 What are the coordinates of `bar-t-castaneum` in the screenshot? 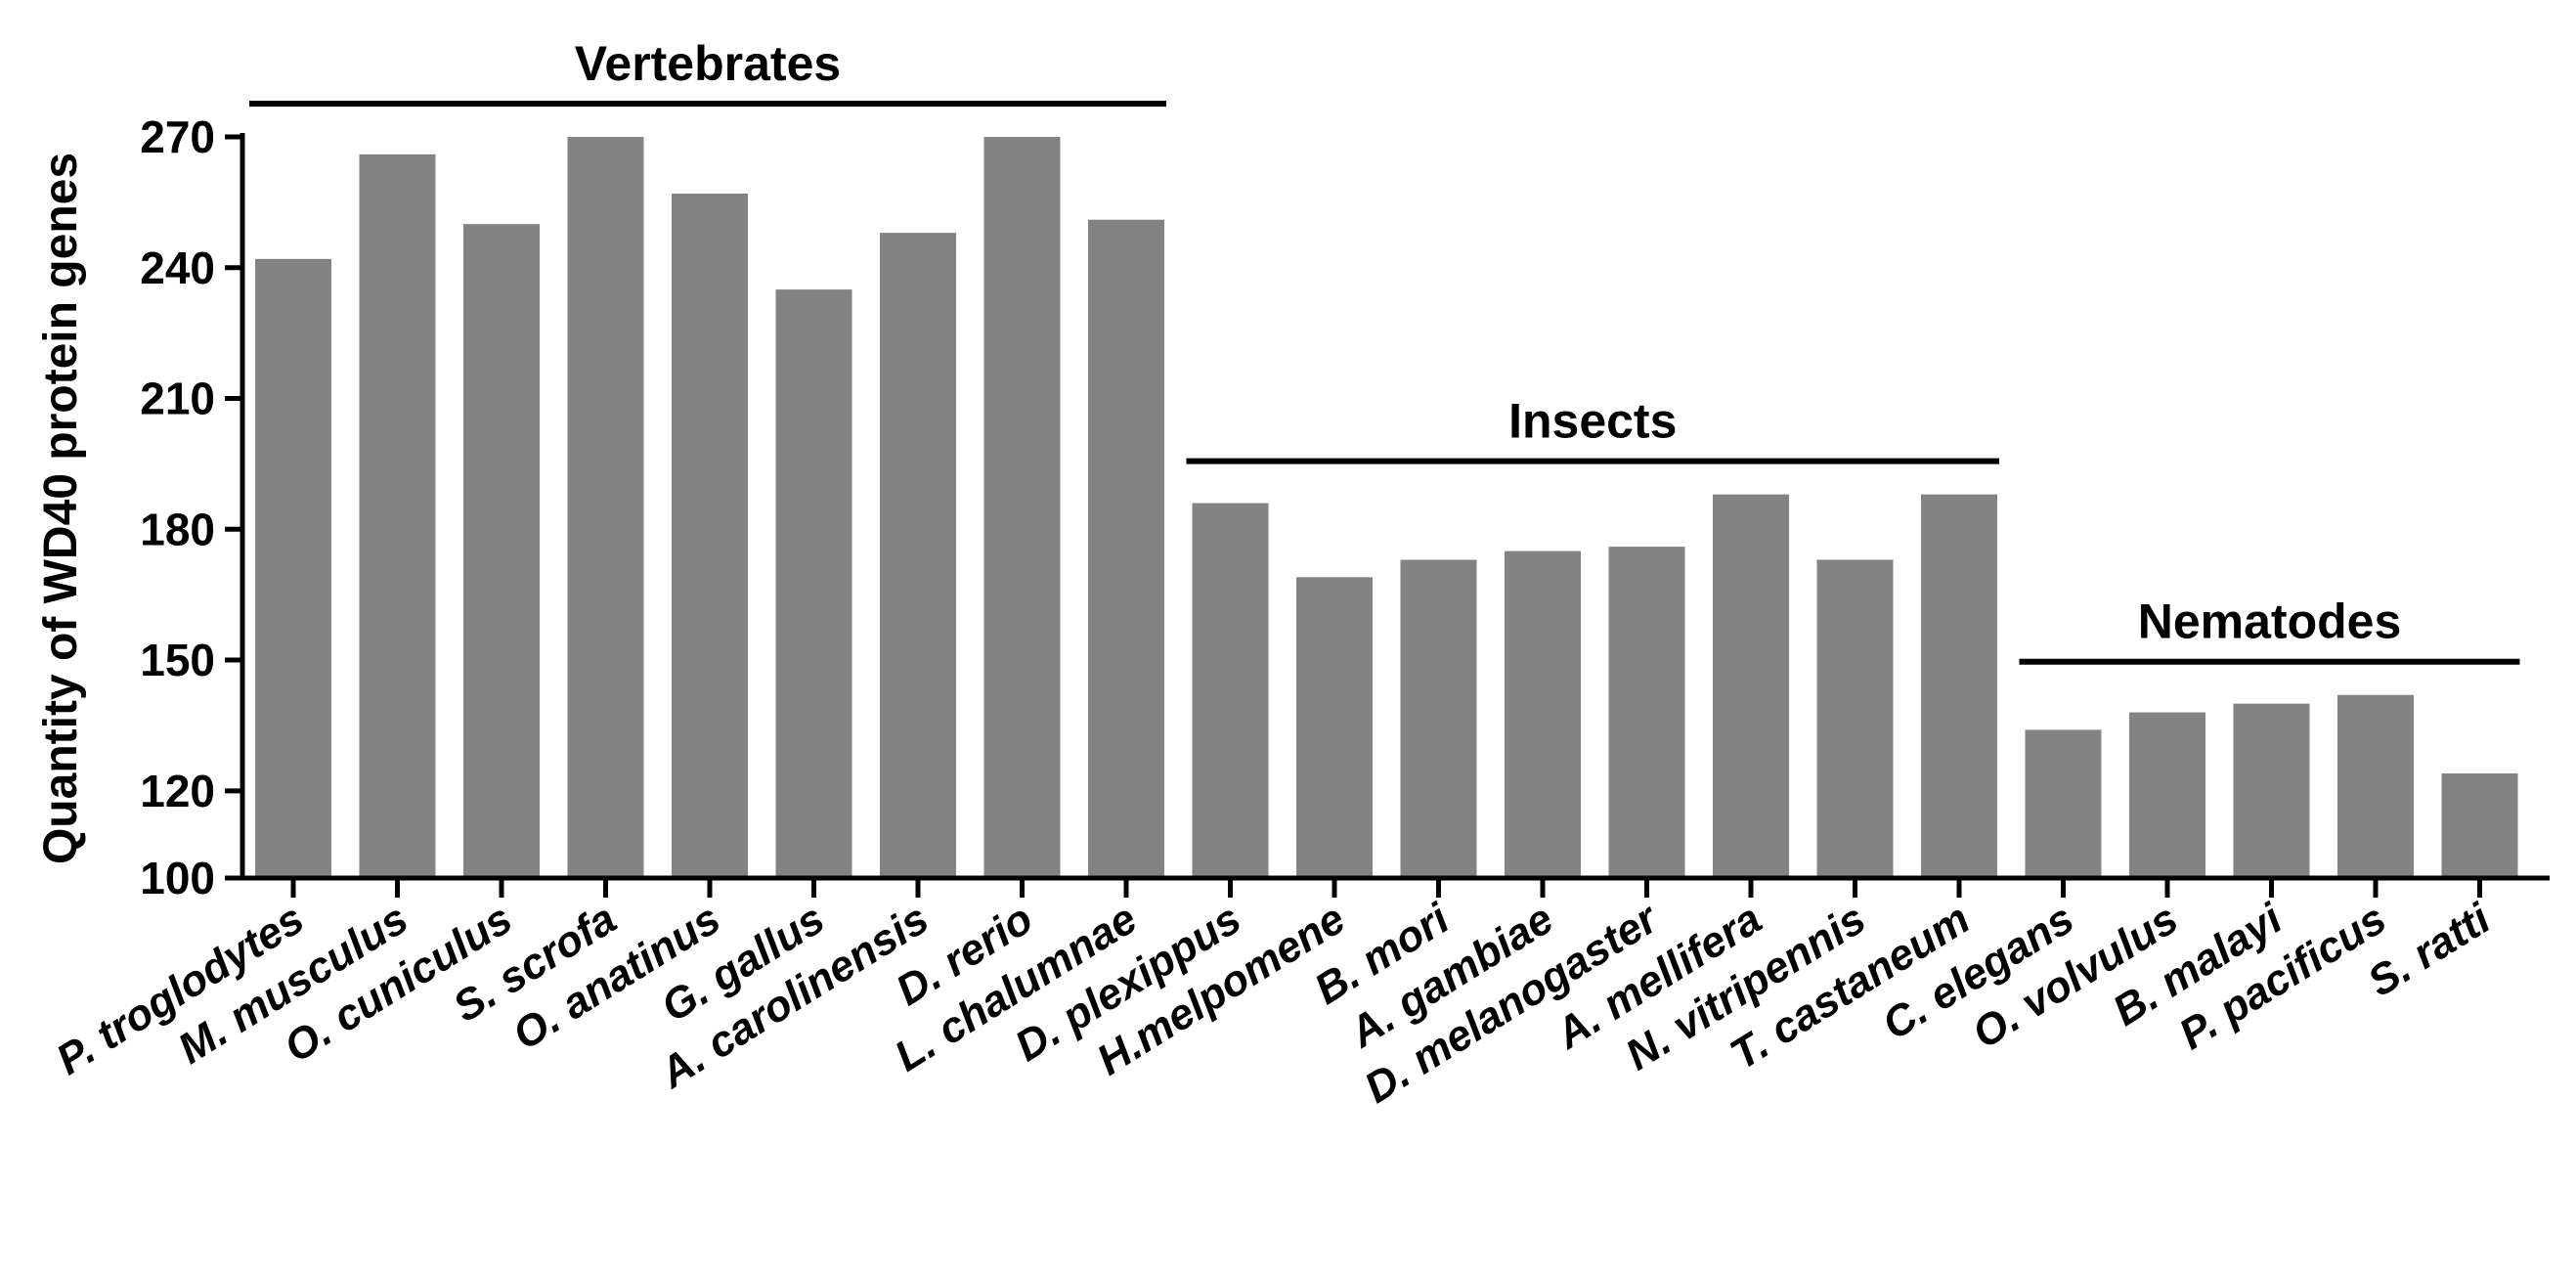 It's located at (1959, 686).